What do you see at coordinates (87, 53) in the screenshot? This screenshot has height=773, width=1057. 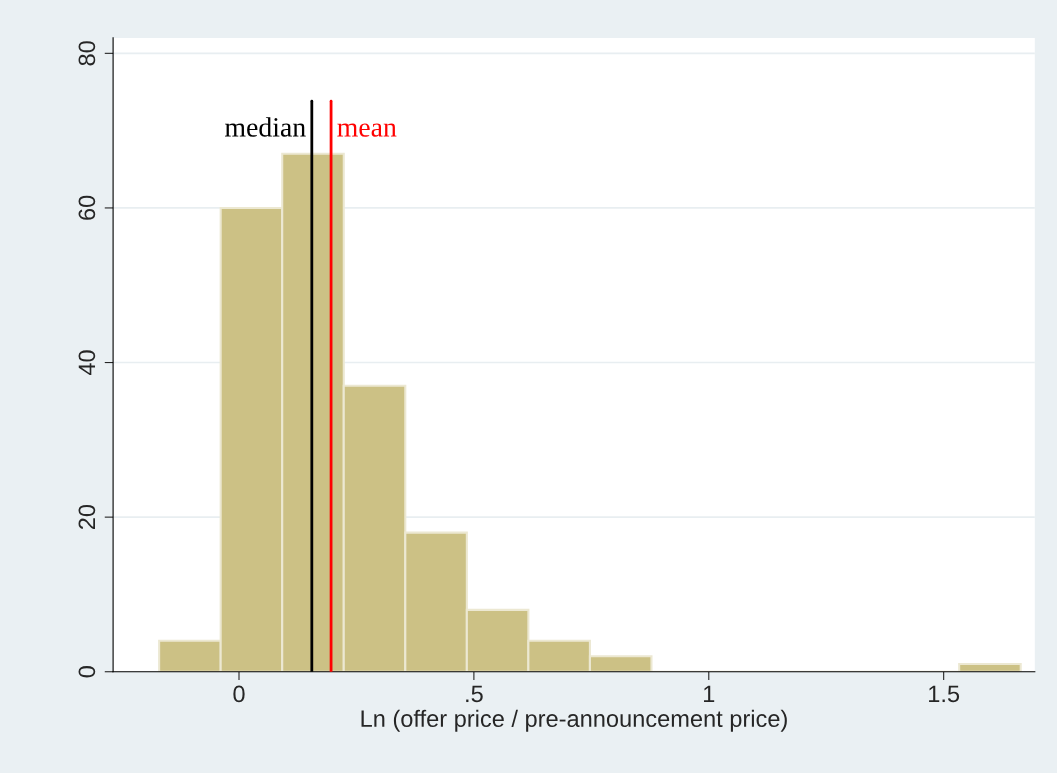 I see `y-tick-label: 80` at bounding box center [87, 53].